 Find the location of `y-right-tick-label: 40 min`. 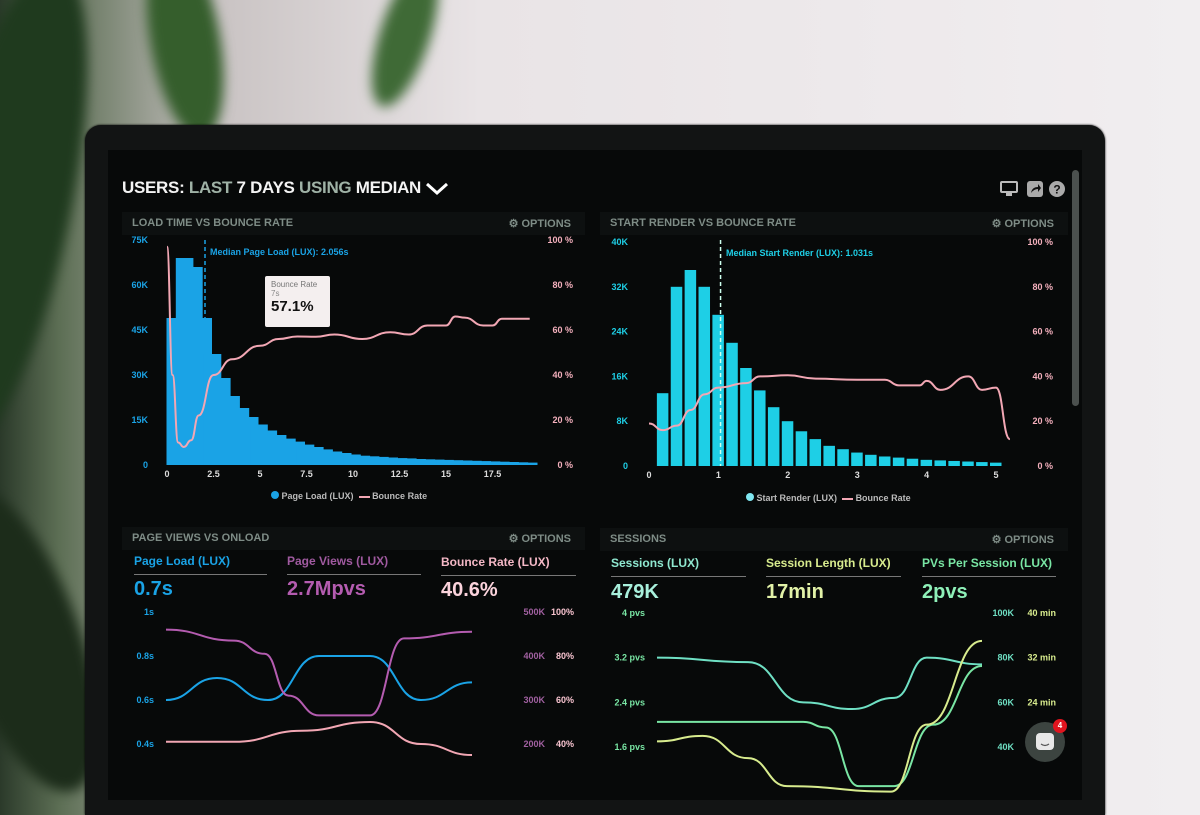

y-right-tick-label: 40 min is located at coordinates (1041, 613).